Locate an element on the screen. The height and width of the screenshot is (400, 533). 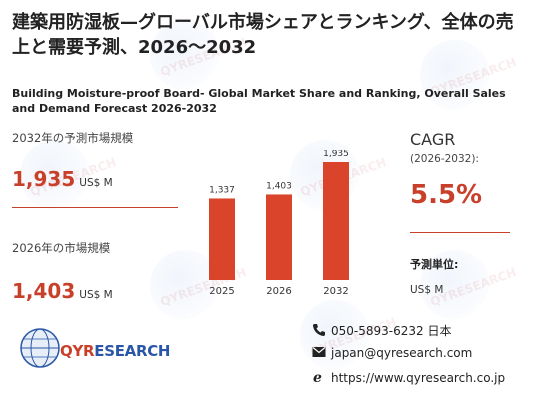
phone-number: 050-5893-6232 日本 is located at coordinates (391, 331).